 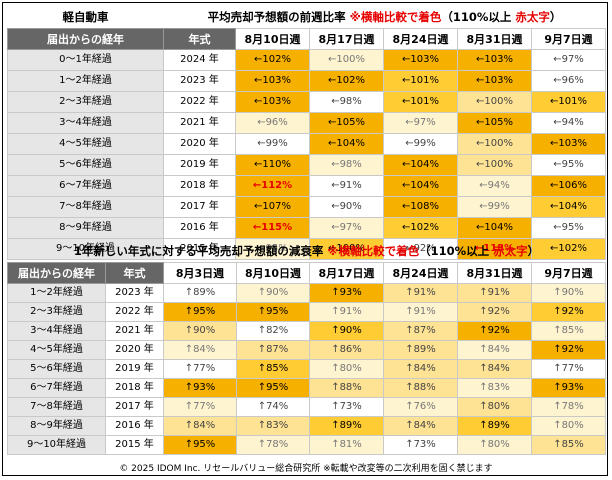 I want to click on ratio-cell: ↑73%, so click(x=346, y=407).